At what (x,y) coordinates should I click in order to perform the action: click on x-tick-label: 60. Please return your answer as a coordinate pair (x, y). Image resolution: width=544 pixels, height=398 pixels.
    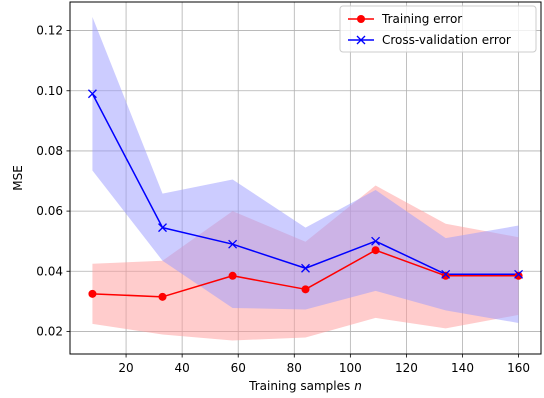
    Looking at the image, I should click on (238, 368).